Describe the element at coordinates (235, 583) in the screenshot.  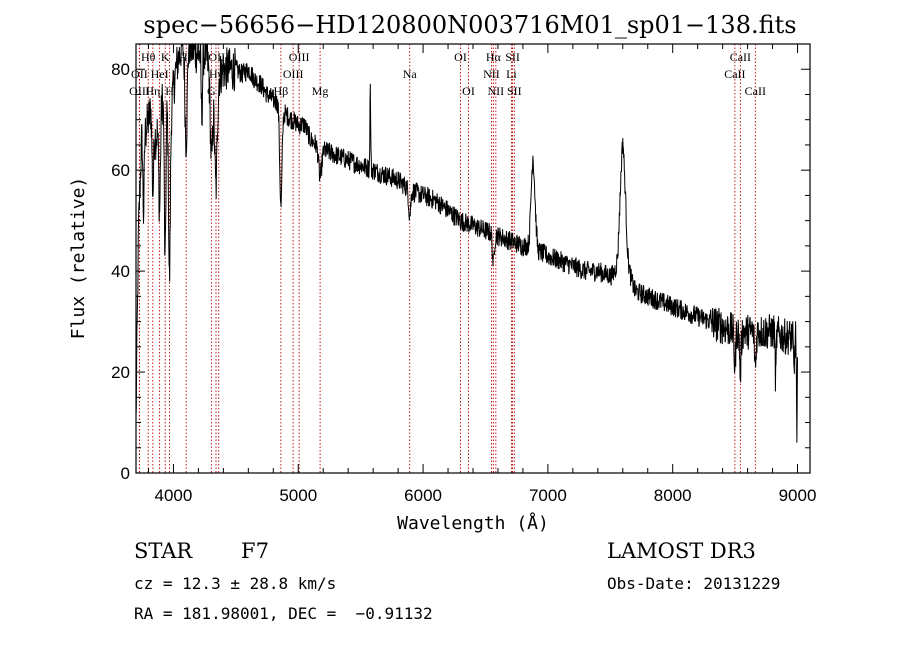
I see `redshift-cz: cz = 12.3 ± 28.8 km/s` at that location.